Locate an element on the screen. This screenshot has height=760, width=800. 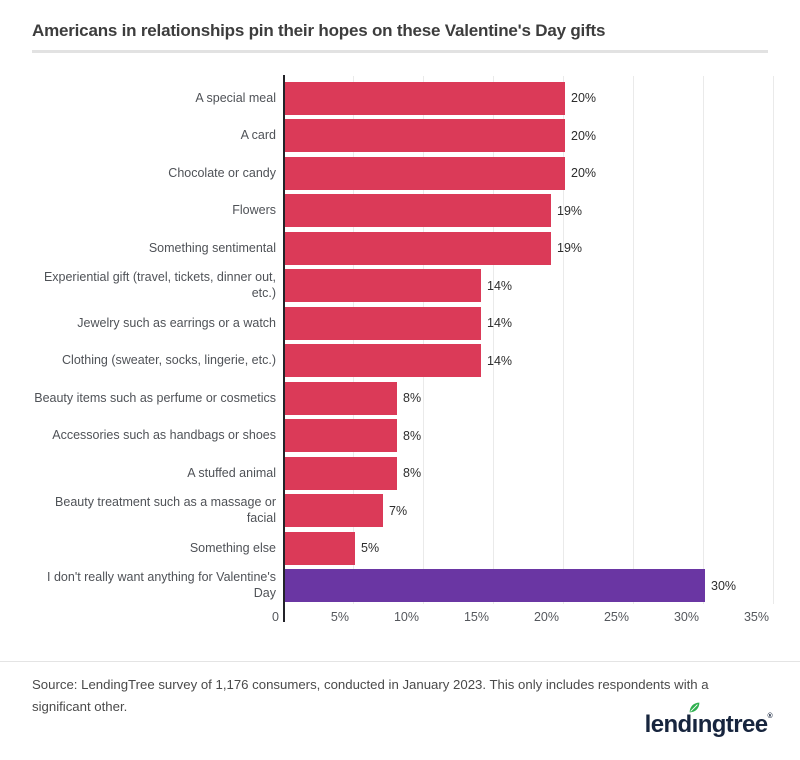
bar-area: 30% is located at coordinates (534, 586).